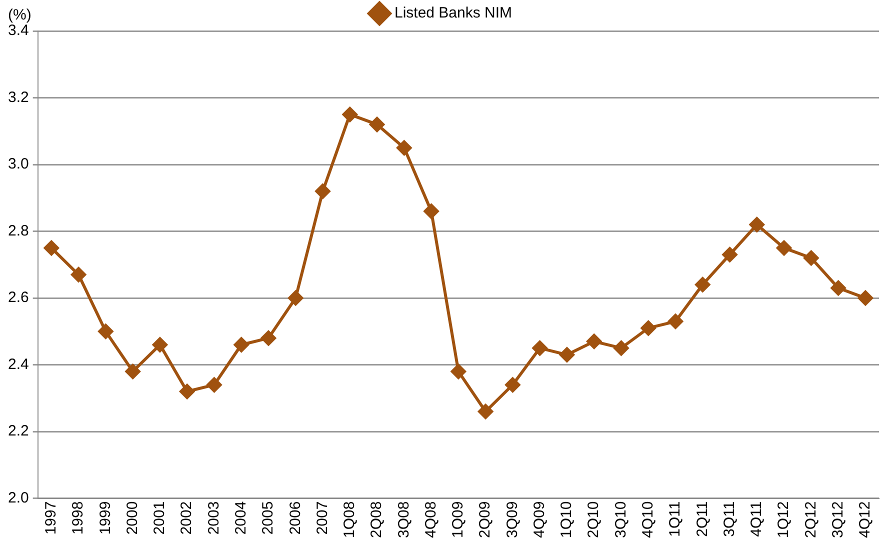 Image resolution: width=888 pixels, height=545 pixels. What do you see at coordinates (621, 519) in the screenshot?
I see `x-tick-label: 3Q10` at bounding box center [621, 519].